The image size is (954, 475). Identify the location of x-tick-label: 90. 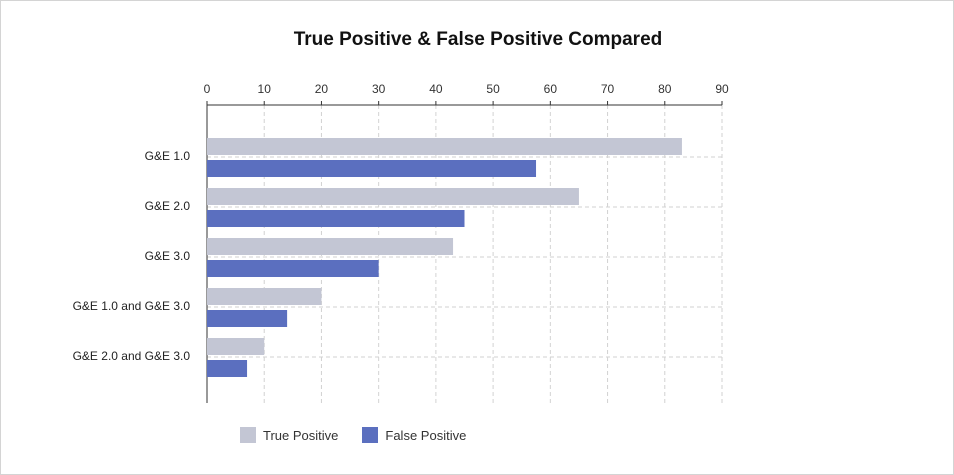
(722, 89).